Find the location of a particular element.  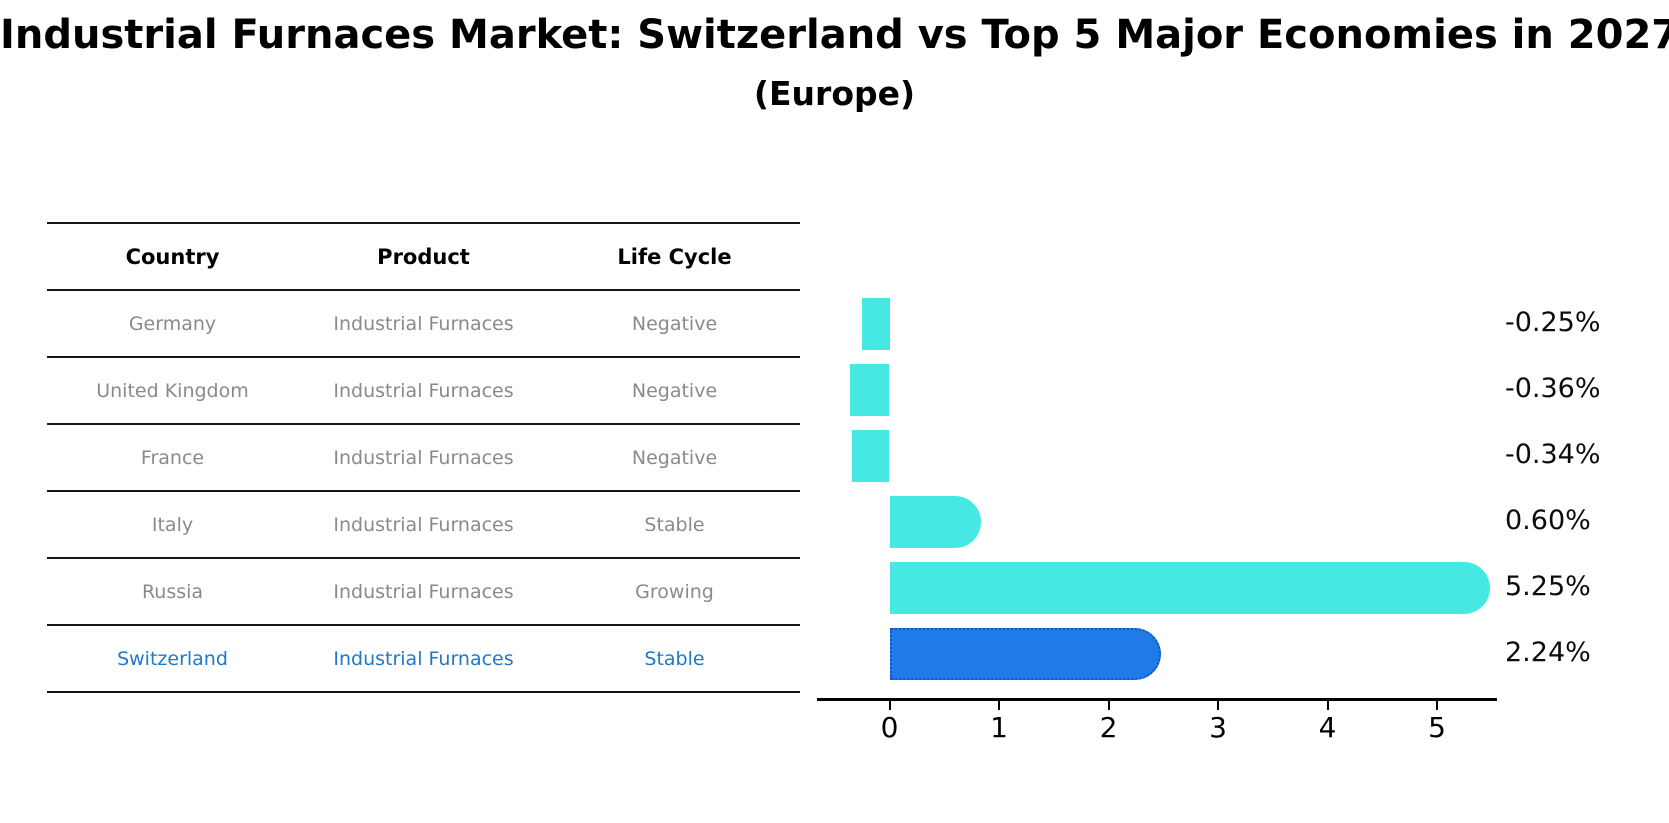

table-row-switzerland: Switzerland Industrial Furnaces Stable is located at coordinates (423, 657).